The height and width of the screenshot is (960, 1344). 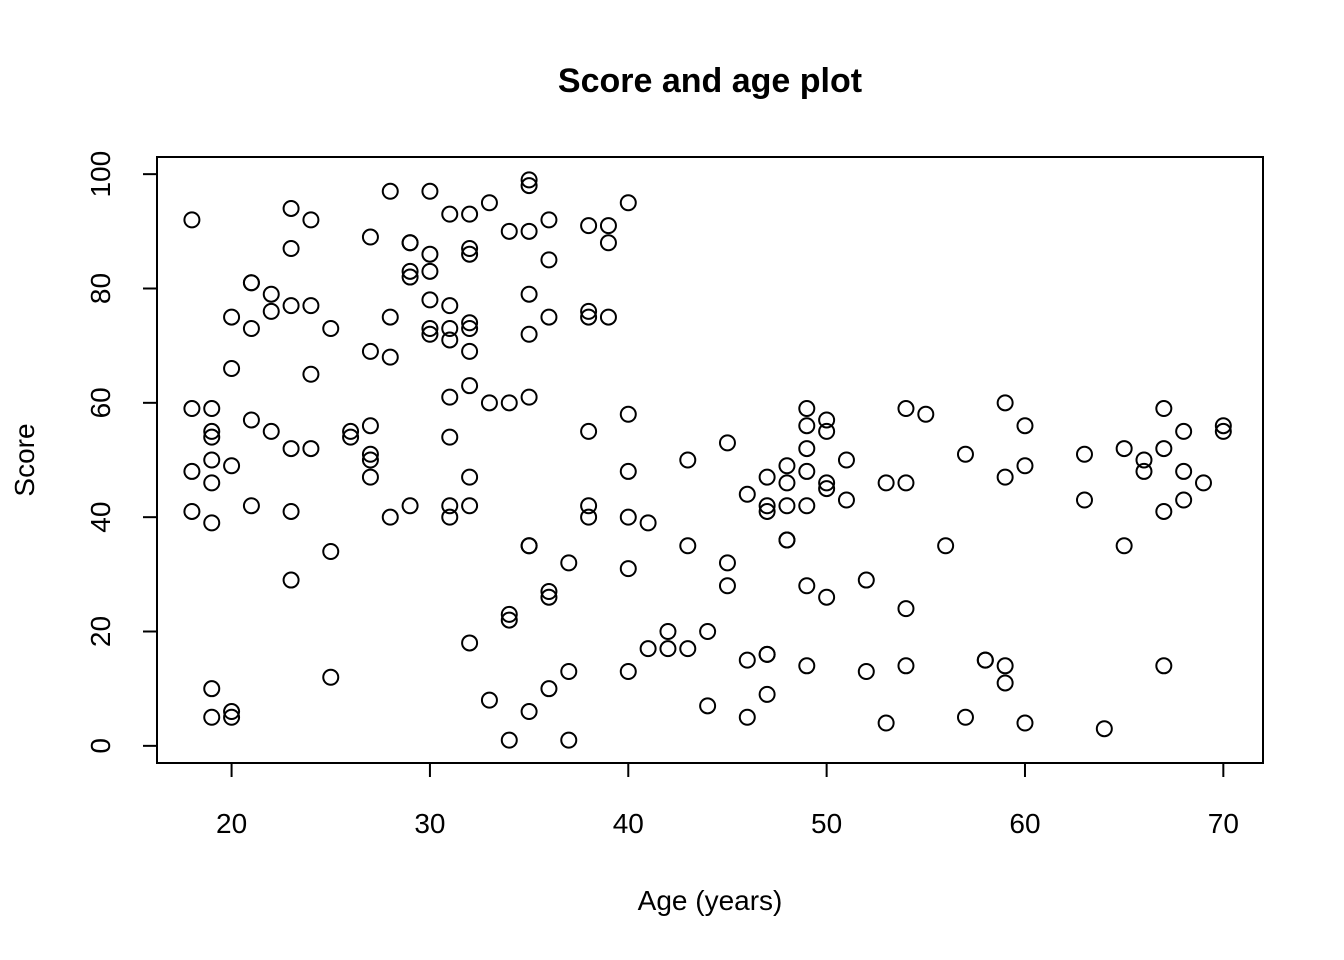 What do you see at coordinates (100, 288) in the screenshot?
I see `y-tick-label: 80` at bounding box center [100, 288].